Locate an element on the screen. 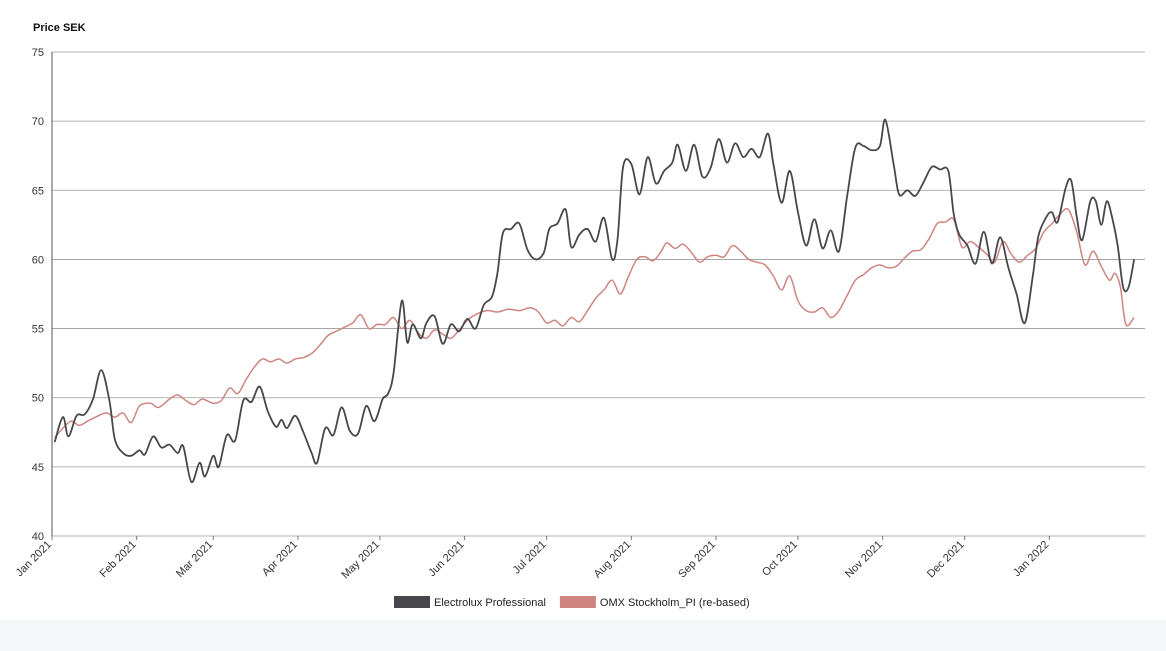 The height and width of the screenshot is (651, 1166). legend-label-electrolux-professional: Electrolux Professional is located at coordinates (490, 603).